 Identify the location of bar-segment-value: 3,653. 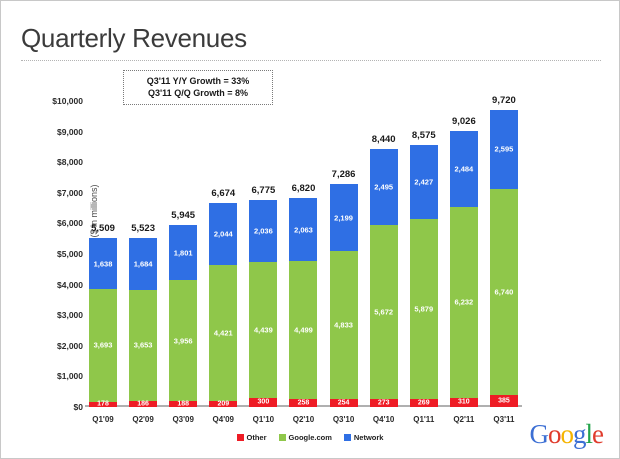
(143, 345).